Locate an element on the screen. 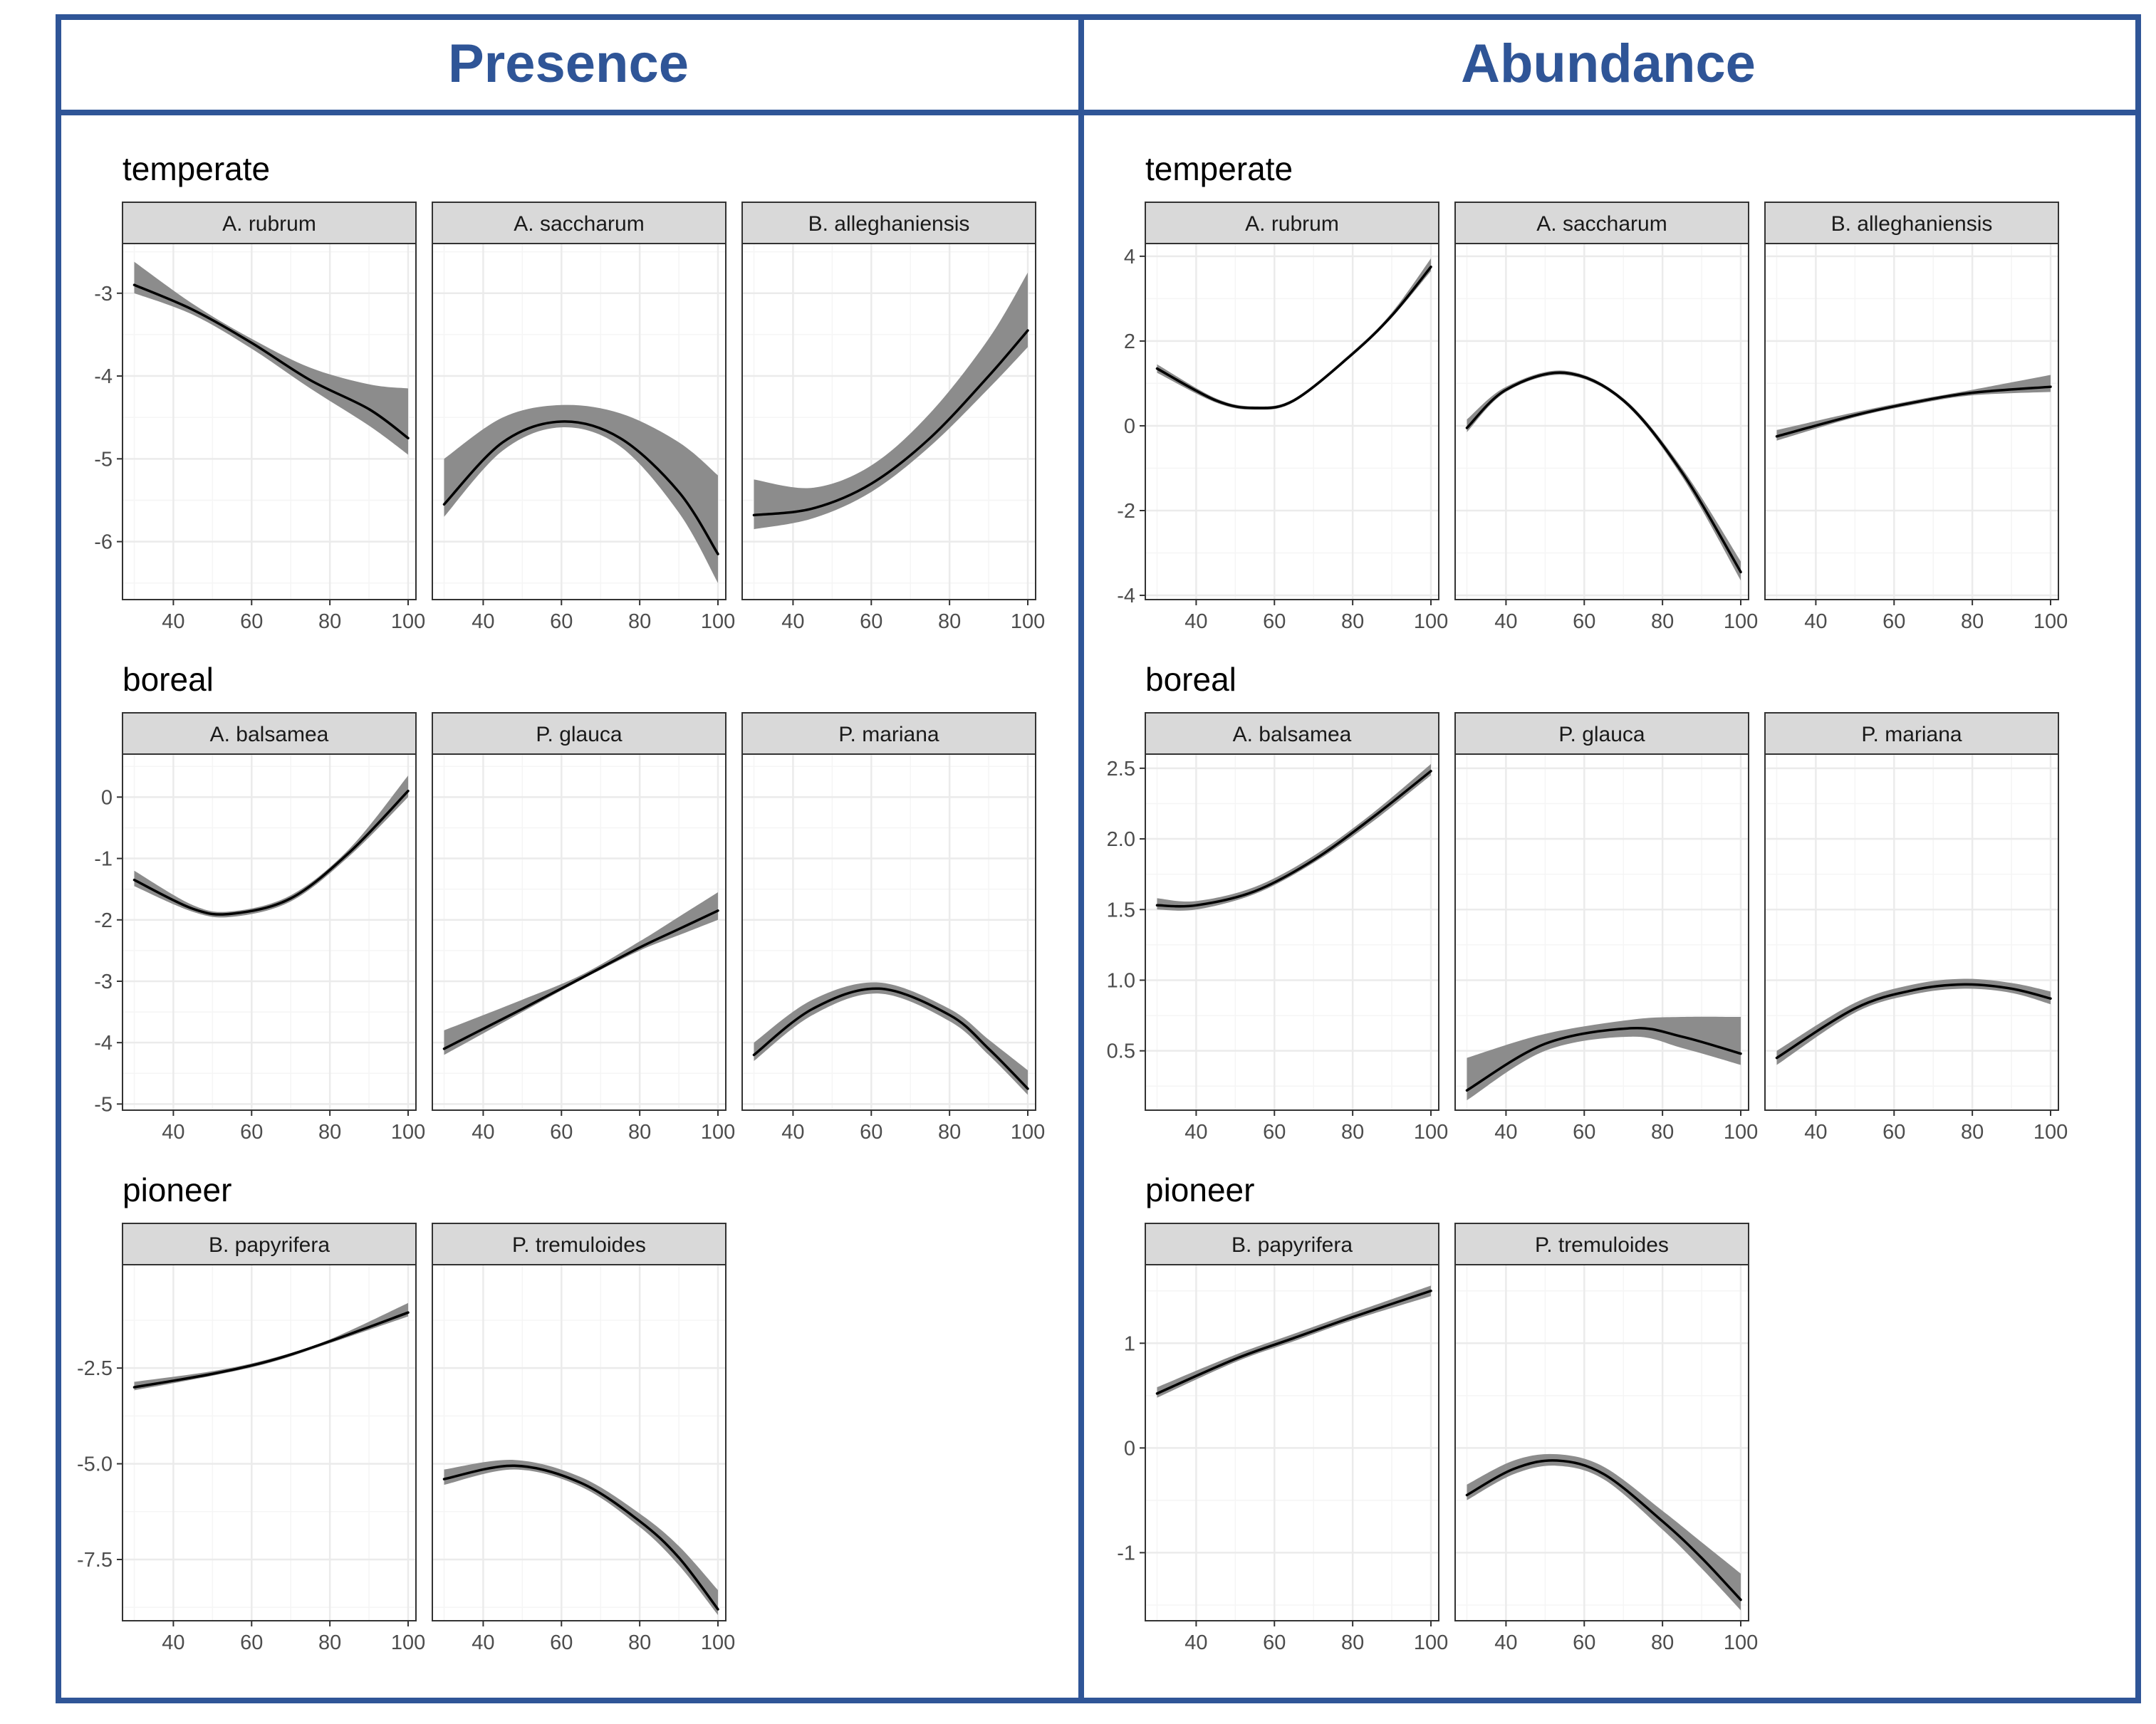  facet-strip-label: A. rubrum is located at coordinates (269, 224).